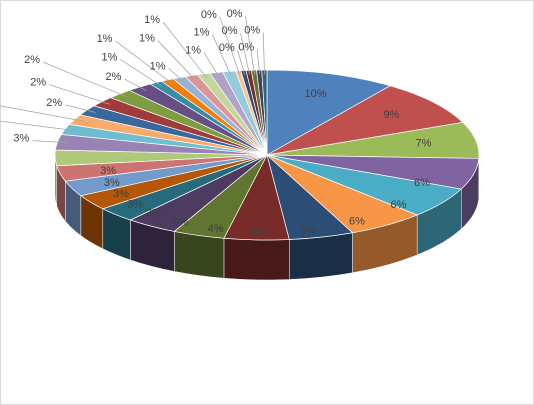 The height and width of the screenshot is (405, 534). I want to click on data-label: 7%, so click(424, 144).